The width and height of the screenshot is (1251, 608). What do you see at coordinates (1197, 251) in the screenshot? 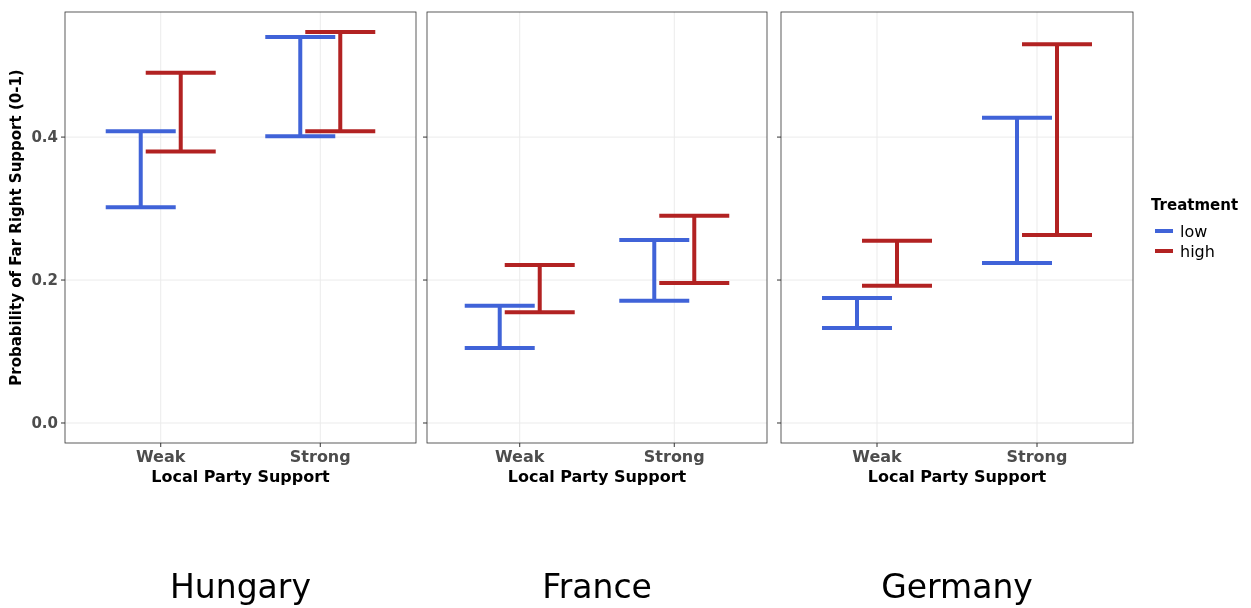
I see `legend-label: high` at bounding box center [1197, 251].